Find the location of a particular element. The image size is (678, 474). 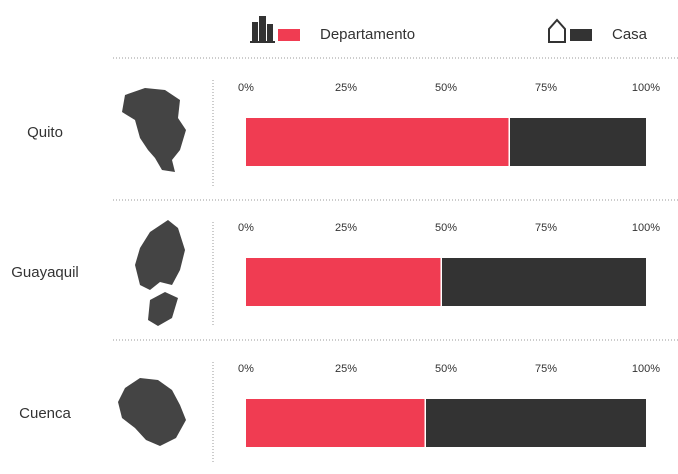

building-icon is located at coordinates (262, 29).